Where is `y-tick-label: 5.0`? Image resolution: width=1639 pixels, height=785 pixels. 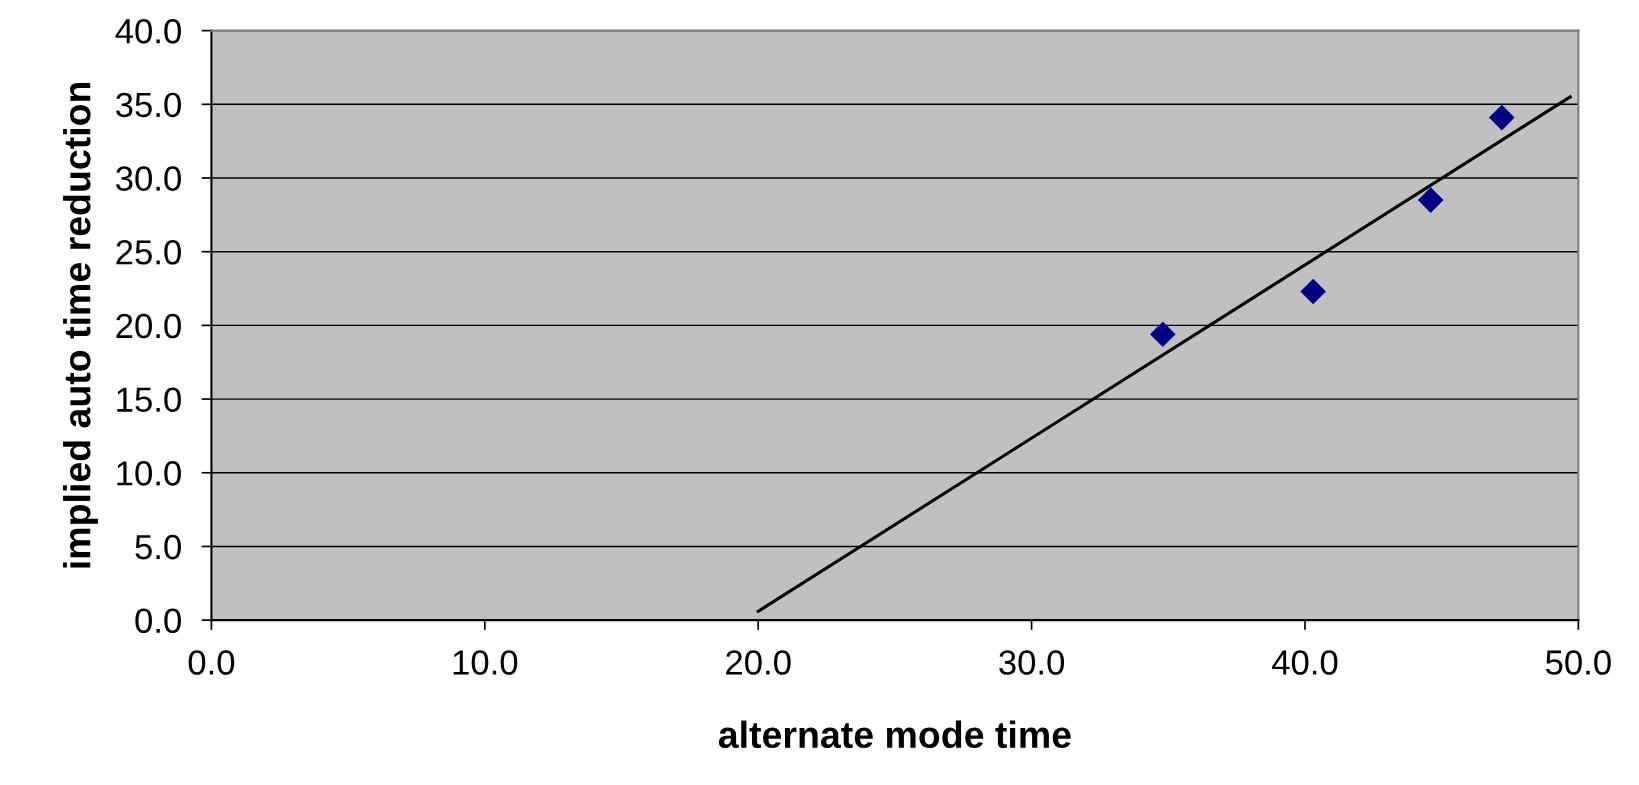 y-tick-label: 5.0 is located at coordinates (158, 547).